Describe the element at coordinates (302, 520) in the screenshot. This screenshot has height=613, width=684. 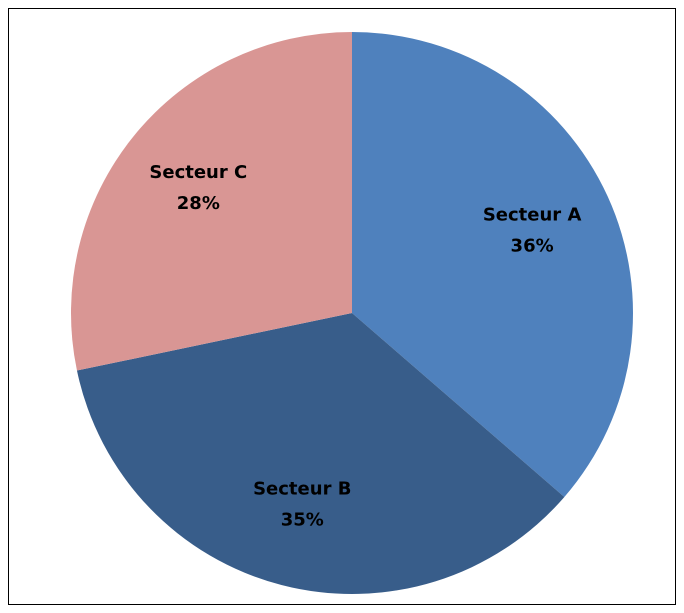
I see `slice-value-label: 35%` at that location.